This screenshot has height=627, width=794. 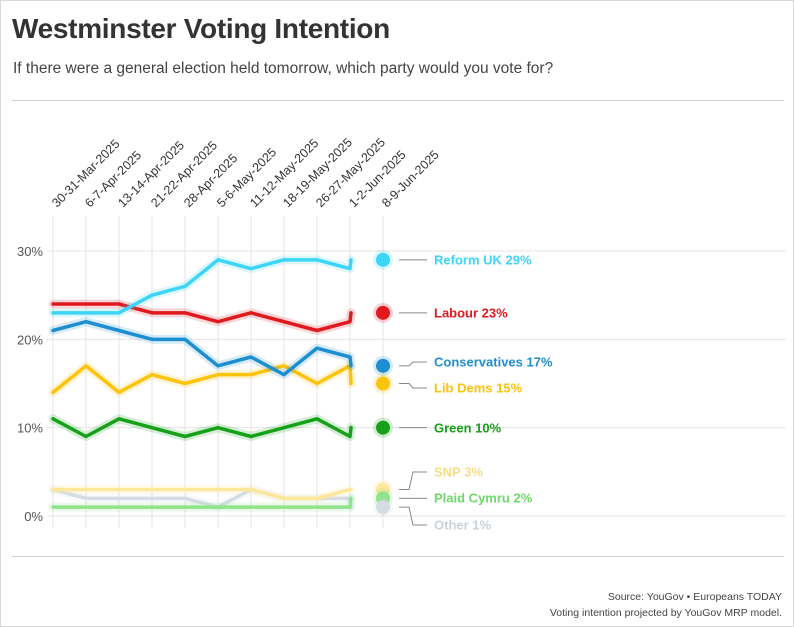 I want to click on bottom-divider, so click(x=398, y=556).